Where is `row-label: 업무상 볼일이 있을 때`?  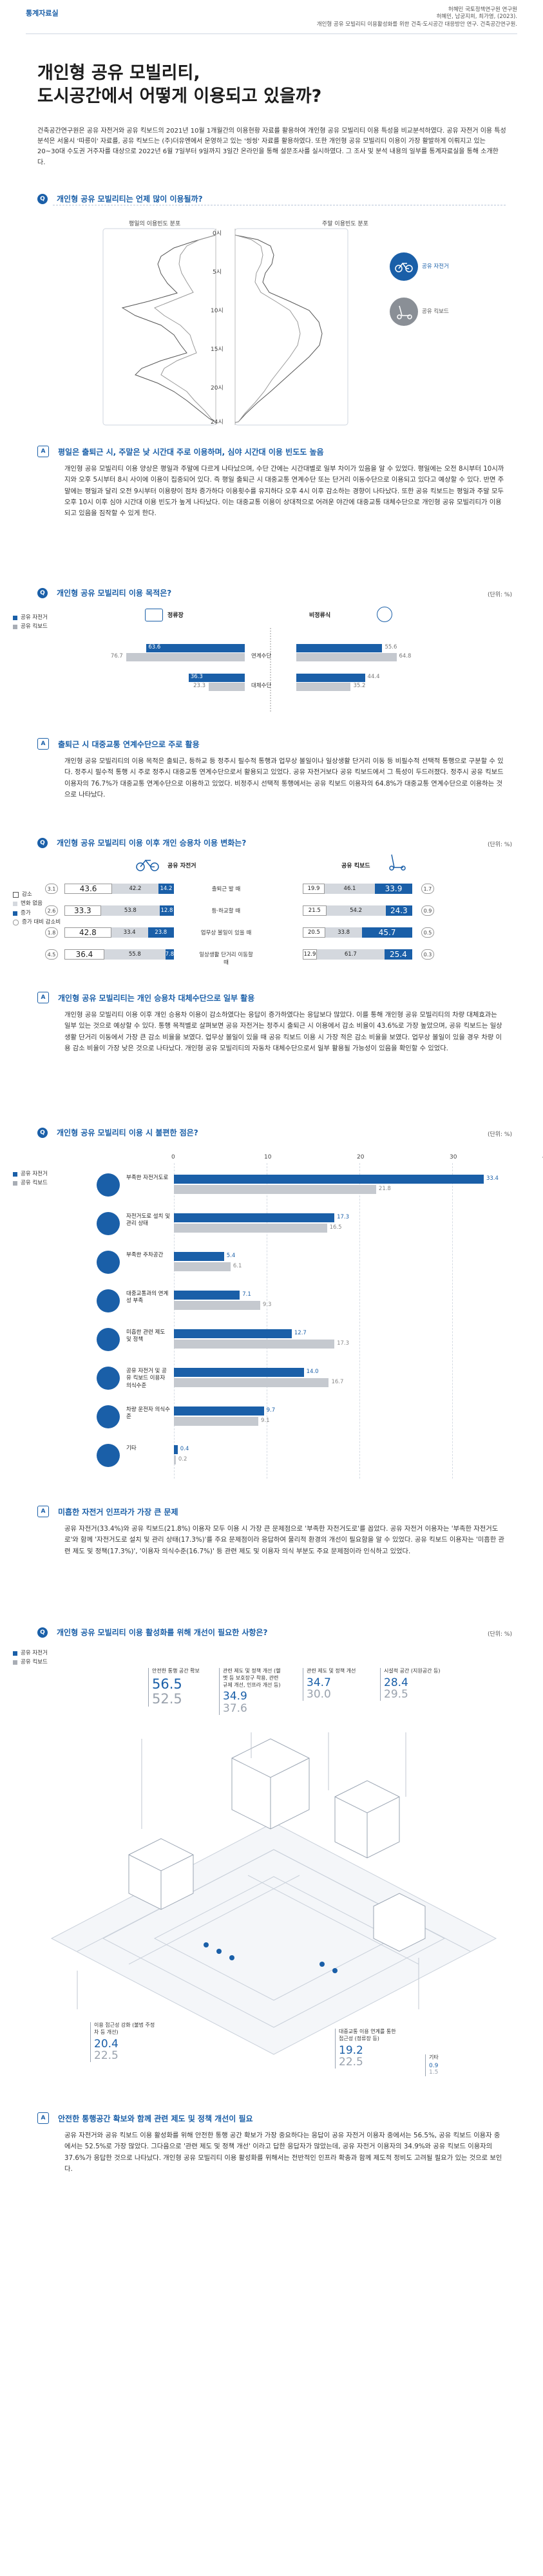 row-label: 업무상 볼일이 있을 때 is located at coordinates (226, 933).